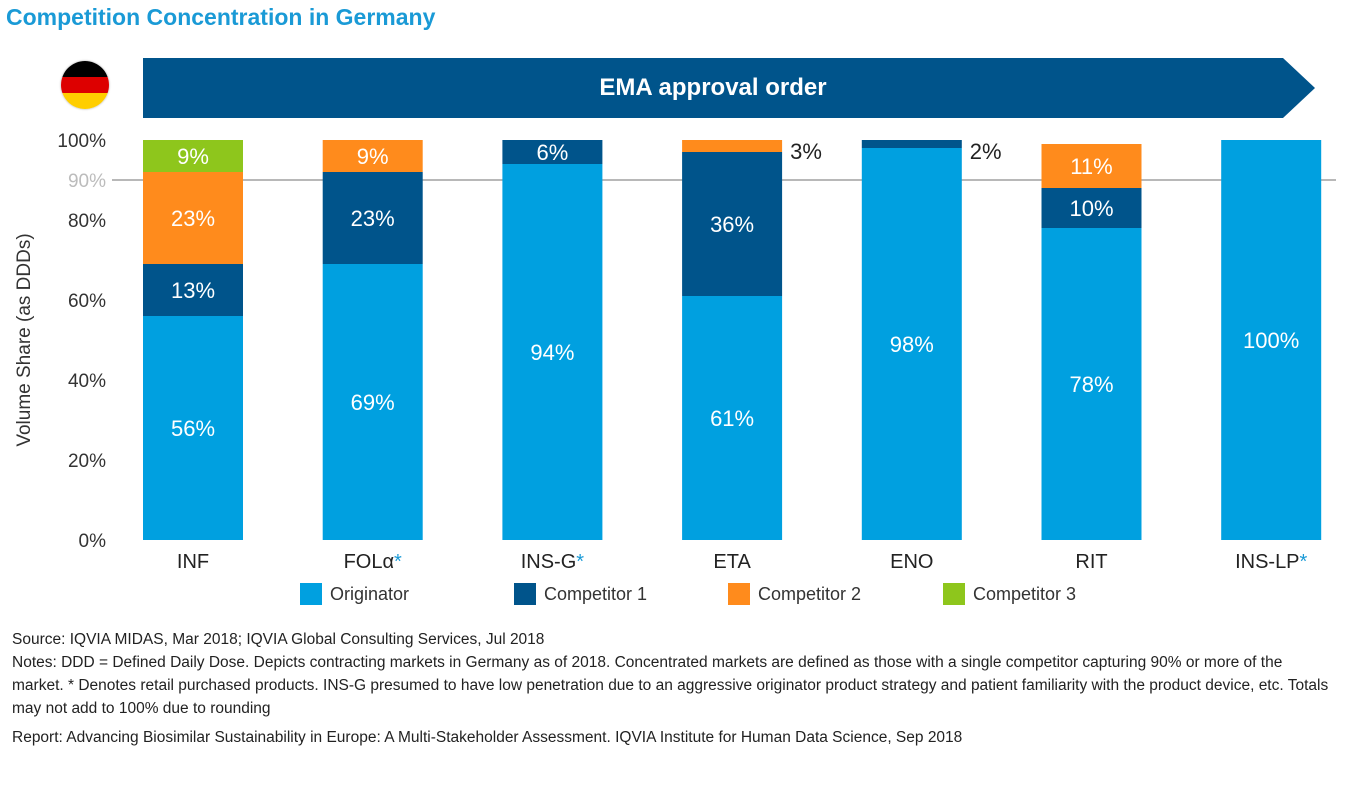  What do you see at coordinates (87, 181) in the screenshot?
I see `reference-line-label: 90%` at bounding box center [87, 181].